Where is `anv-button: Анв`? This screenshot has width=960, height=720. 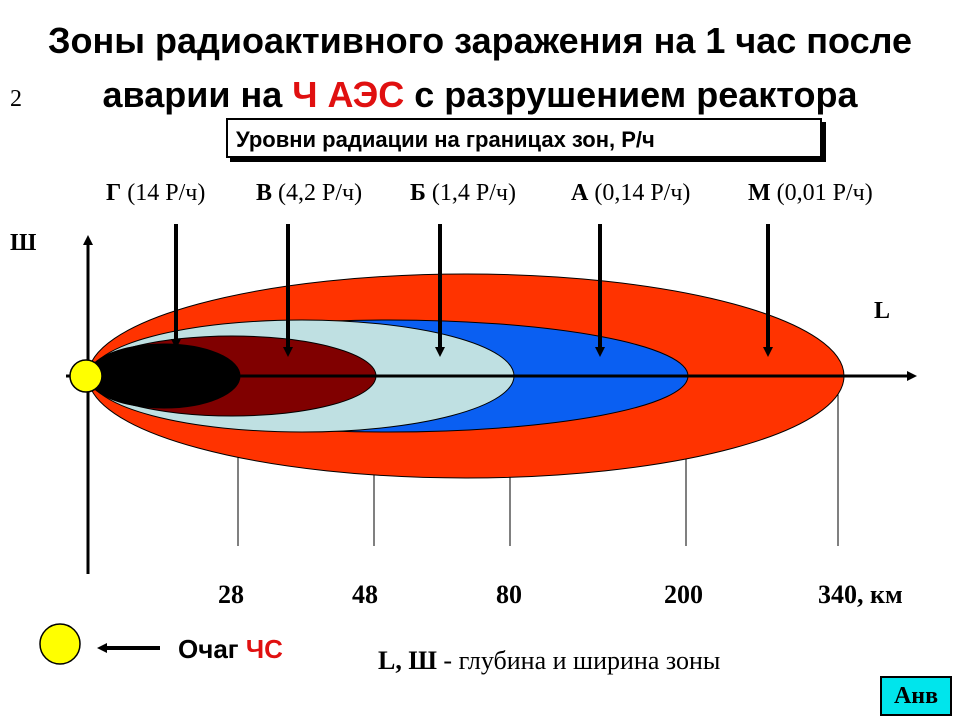
anv-button: Анв is located at coordinates (916, 696).